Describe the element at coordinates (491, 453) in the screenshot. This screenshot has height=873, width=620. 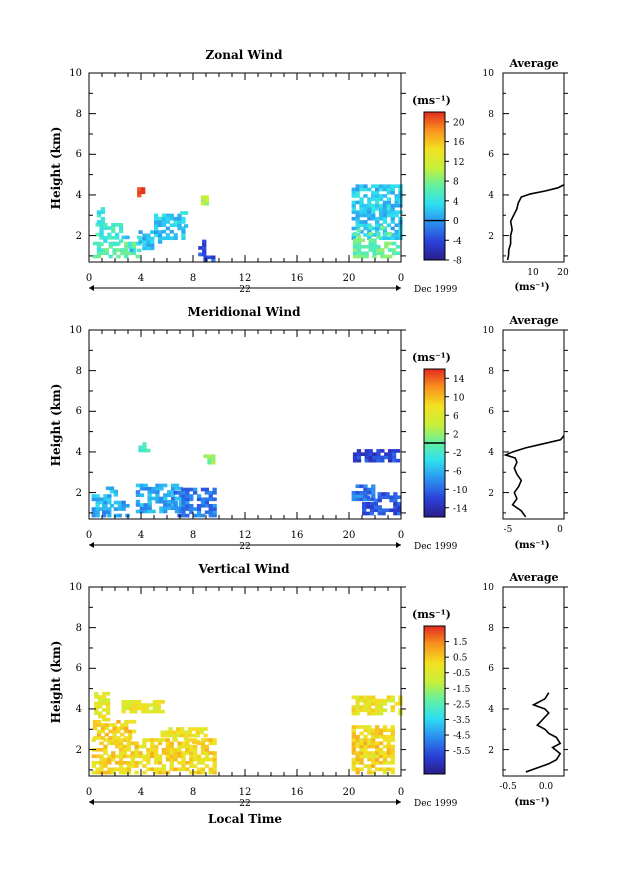
I see `mavg-ytick-4: 4` at that location.